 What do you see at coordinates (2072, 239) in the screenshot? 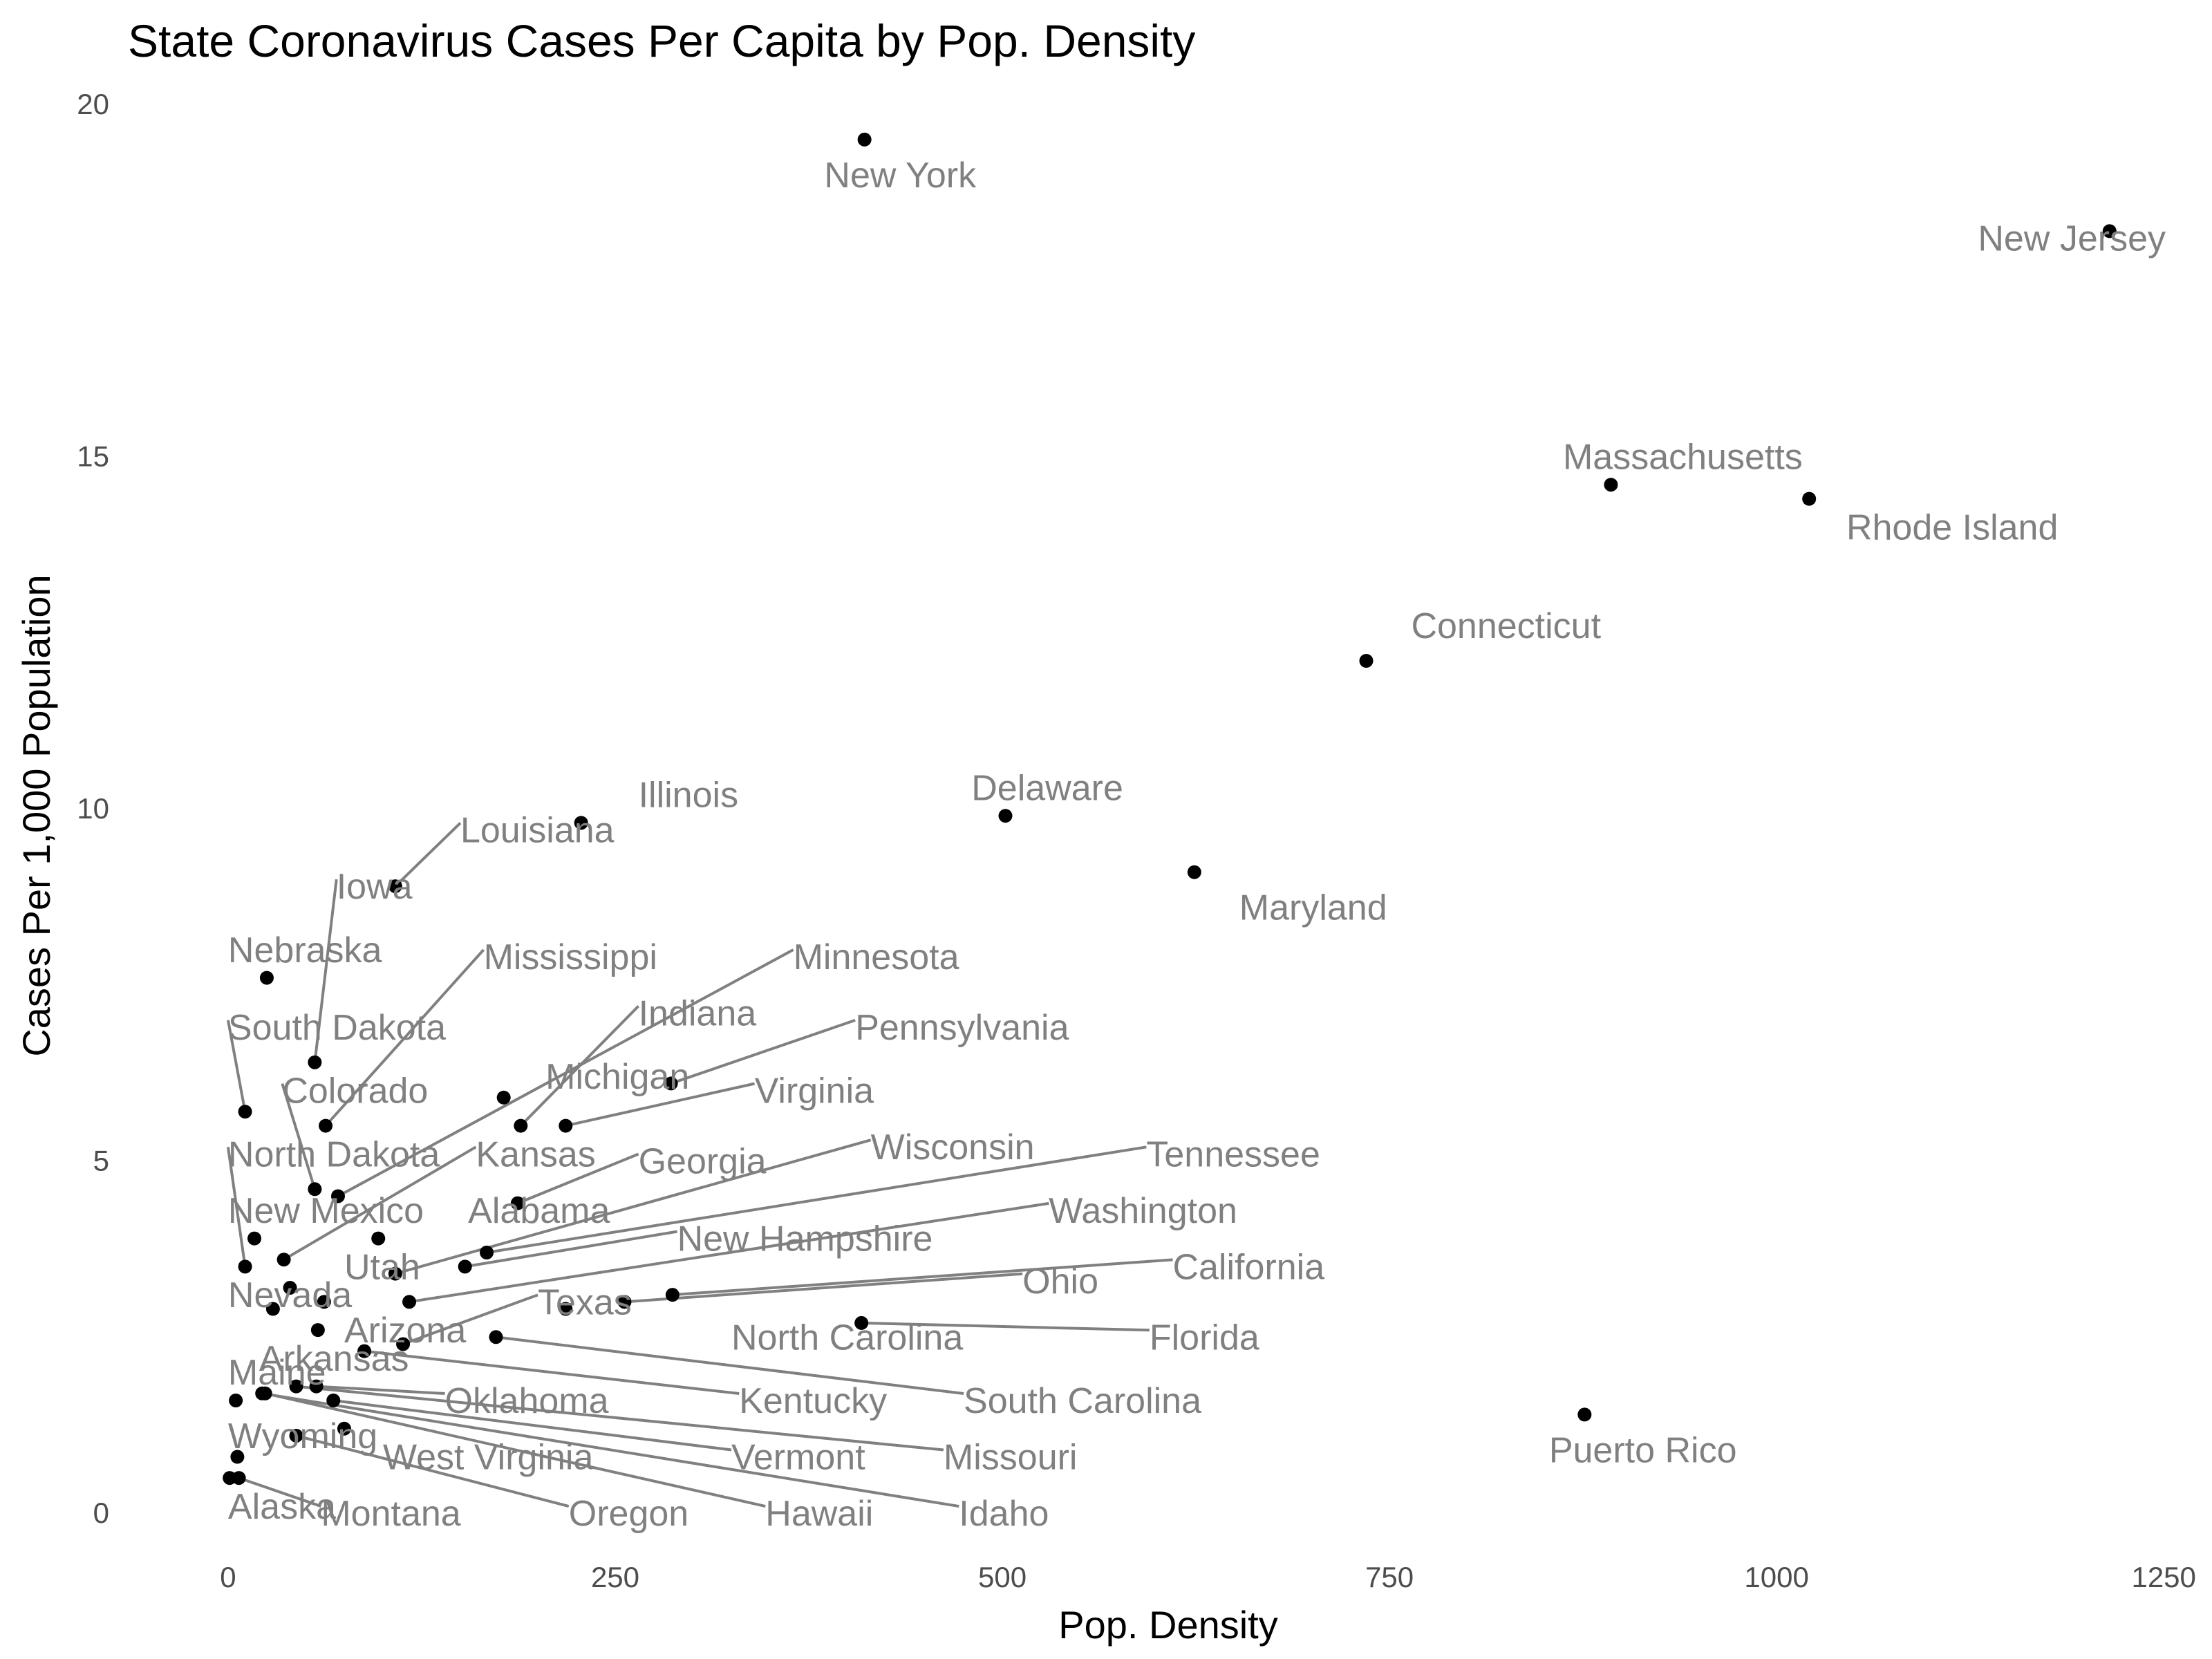
I see `point-label: New Jersey` at bounding box center [2072, 239].